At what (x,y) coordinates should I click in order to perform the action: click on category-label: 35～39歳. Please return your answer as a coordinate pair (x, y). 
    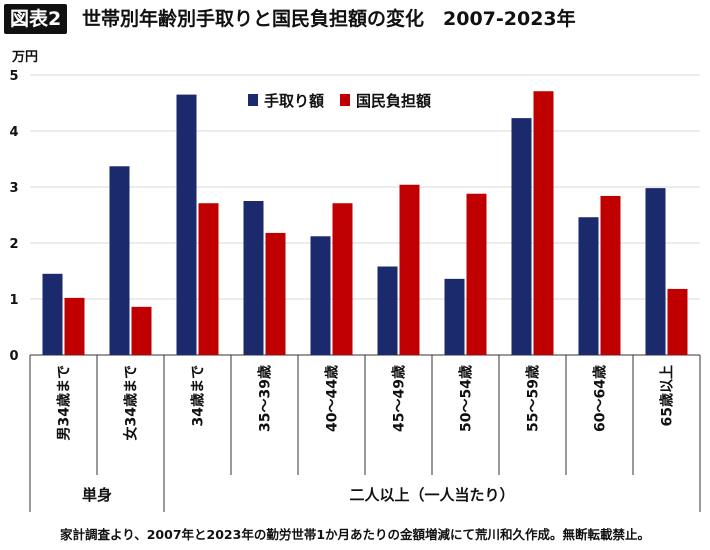
    Looking at the image, I should click on (265, 398).